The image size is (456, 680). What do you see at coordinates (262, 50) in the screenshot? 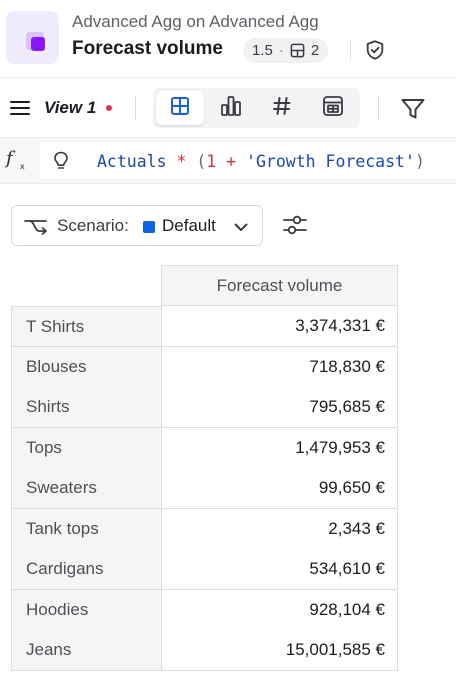
I see `version-number: 1.5` at bounding box center [262, 50].